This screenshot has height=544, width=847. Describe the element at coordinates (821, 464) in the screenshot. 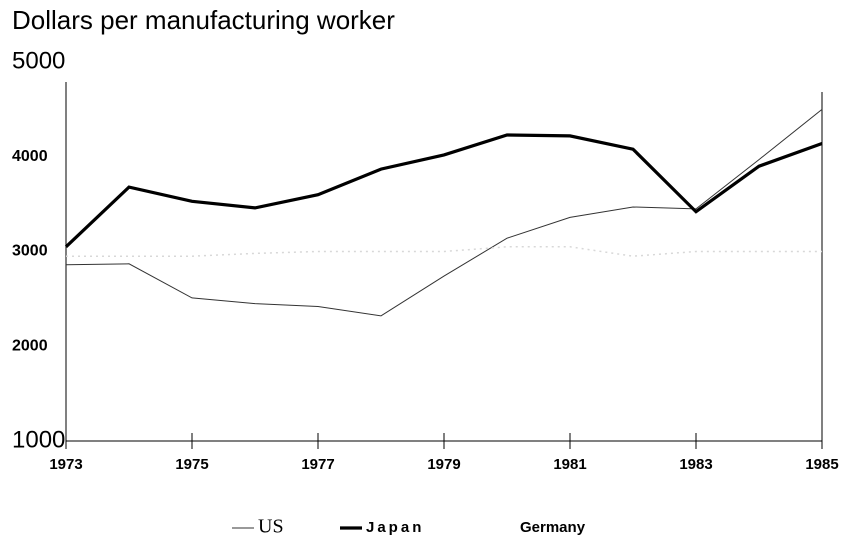

I see `x-tick-label: 1985` at that location.